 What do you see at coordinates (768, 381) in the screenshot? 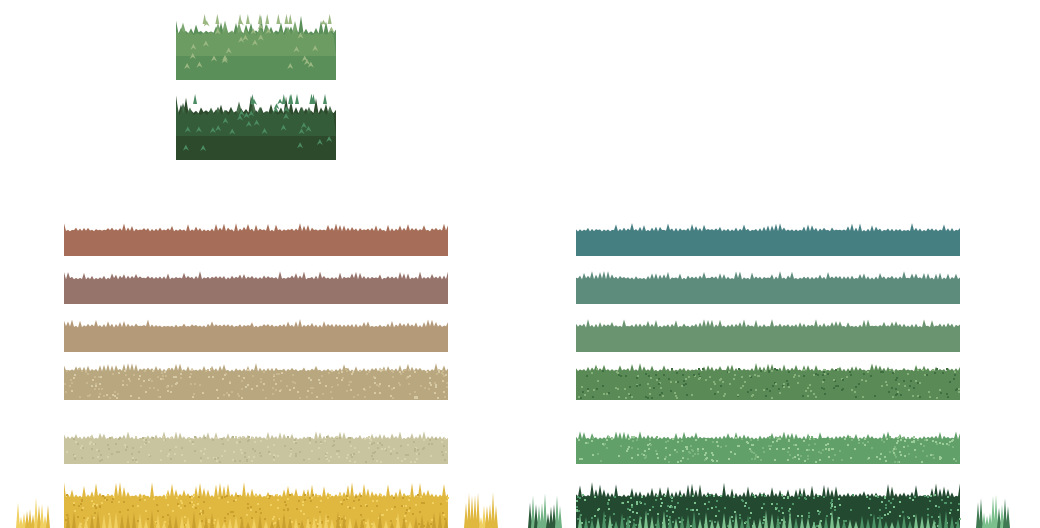
I see `grass-strip-moss` at bounding box center [768, 381].